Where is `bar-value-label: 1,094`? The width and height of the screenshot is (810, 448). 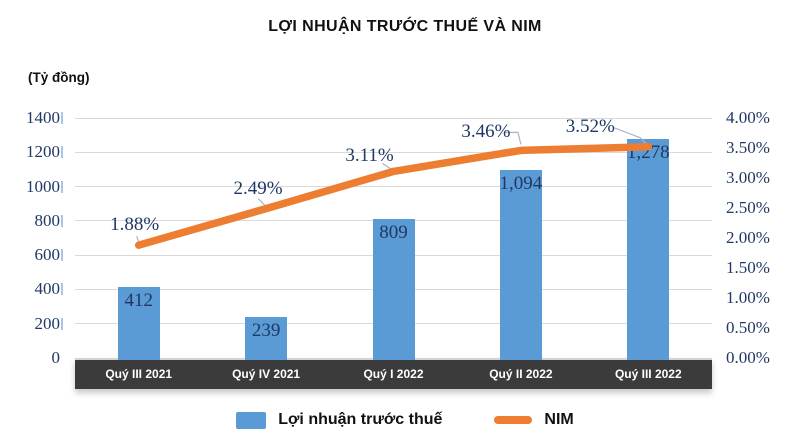 bar-value-label: 1,094 is located at coordinates (521, 184).